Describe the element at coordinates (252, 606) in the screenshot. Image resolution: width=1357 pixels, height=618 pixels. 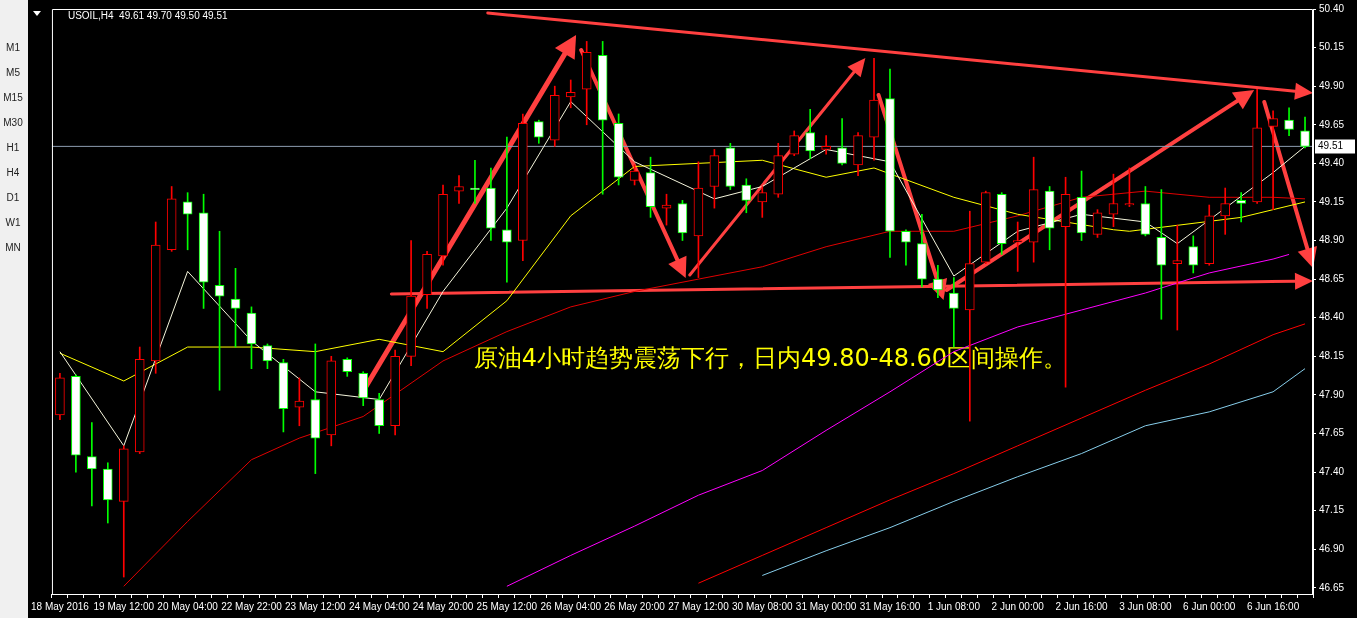
I see `x-tick-label: 22 May 22:00` at that location.